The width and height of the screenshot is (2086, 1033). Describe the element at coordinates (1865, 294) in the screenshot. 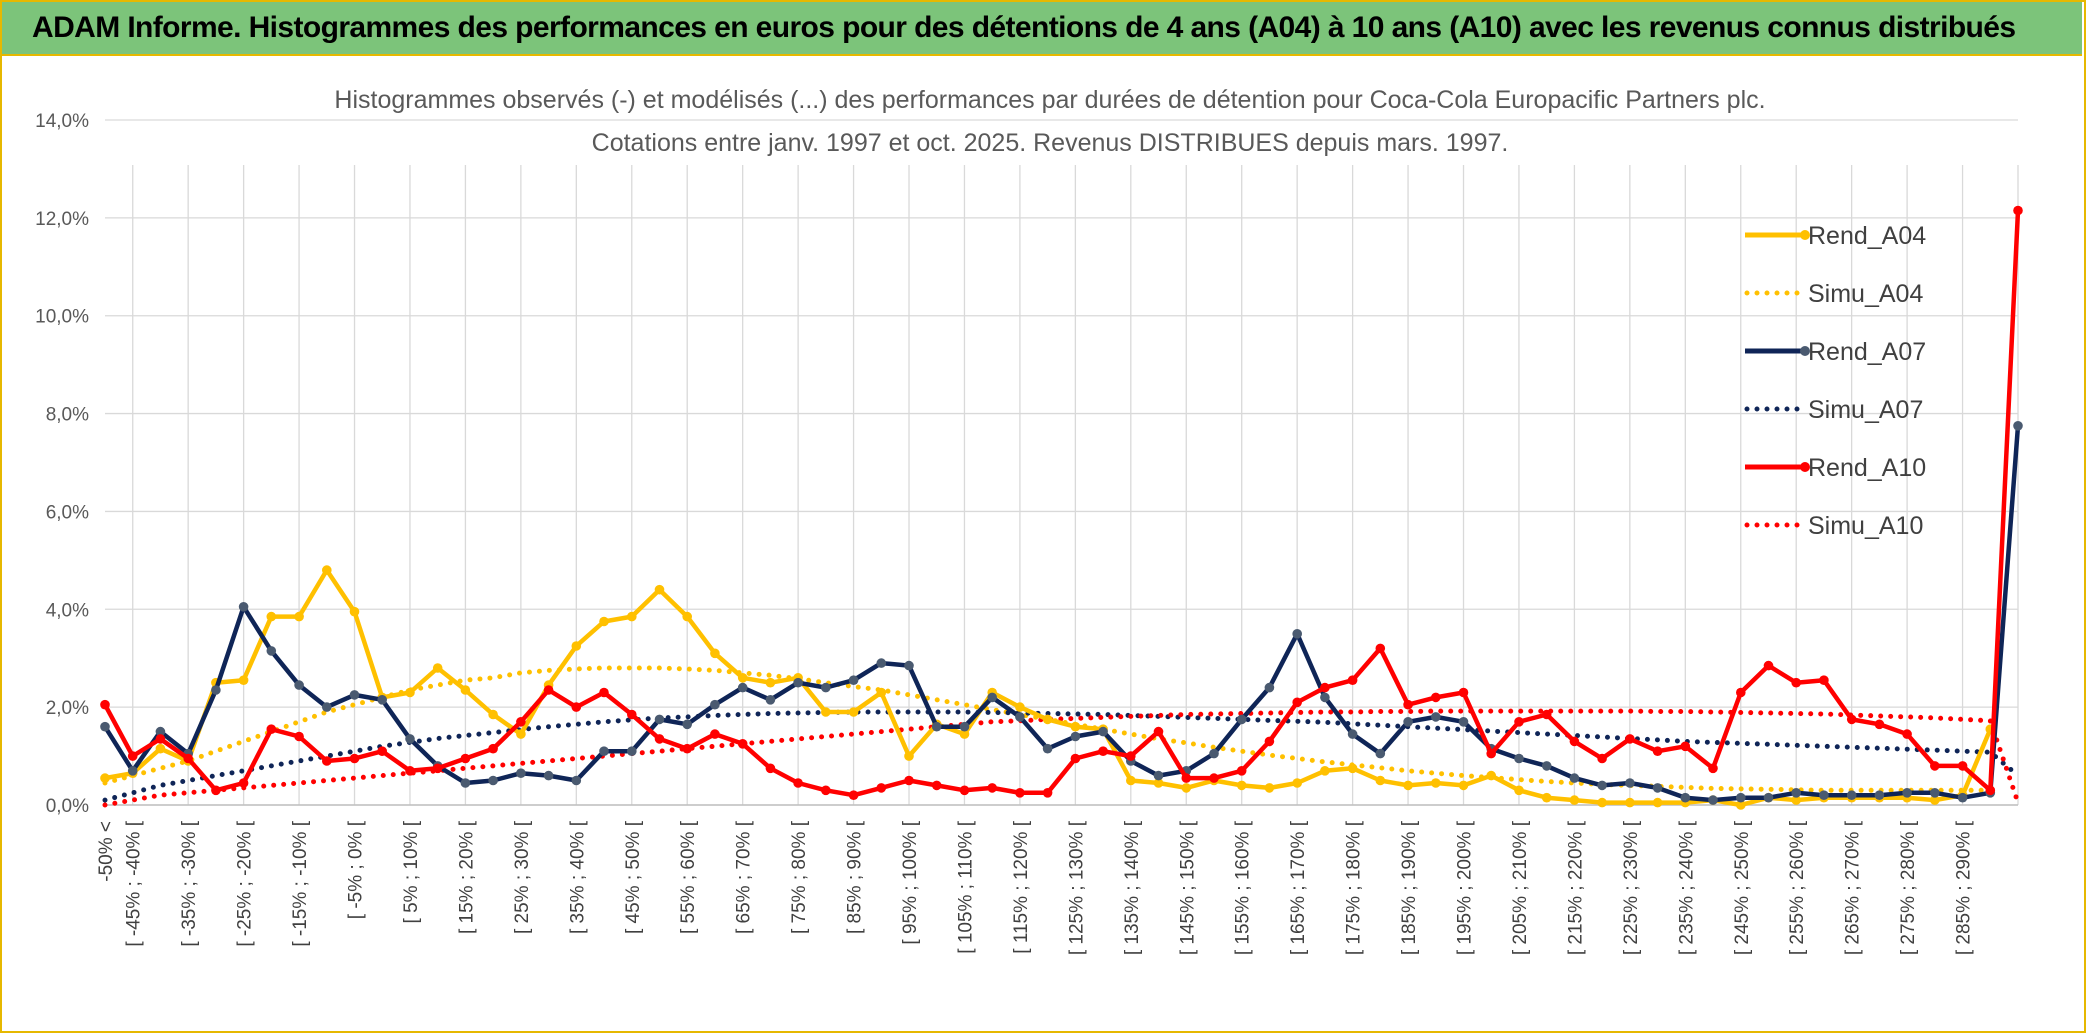

I see `legend-label: Simu_A04` at that location.